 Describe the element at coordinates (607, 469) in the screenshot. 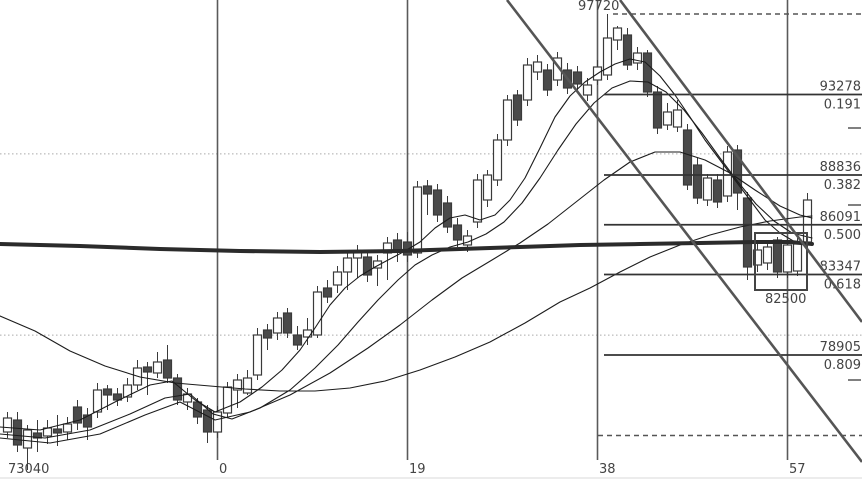

I see `x-axis-label: 38` at that location.